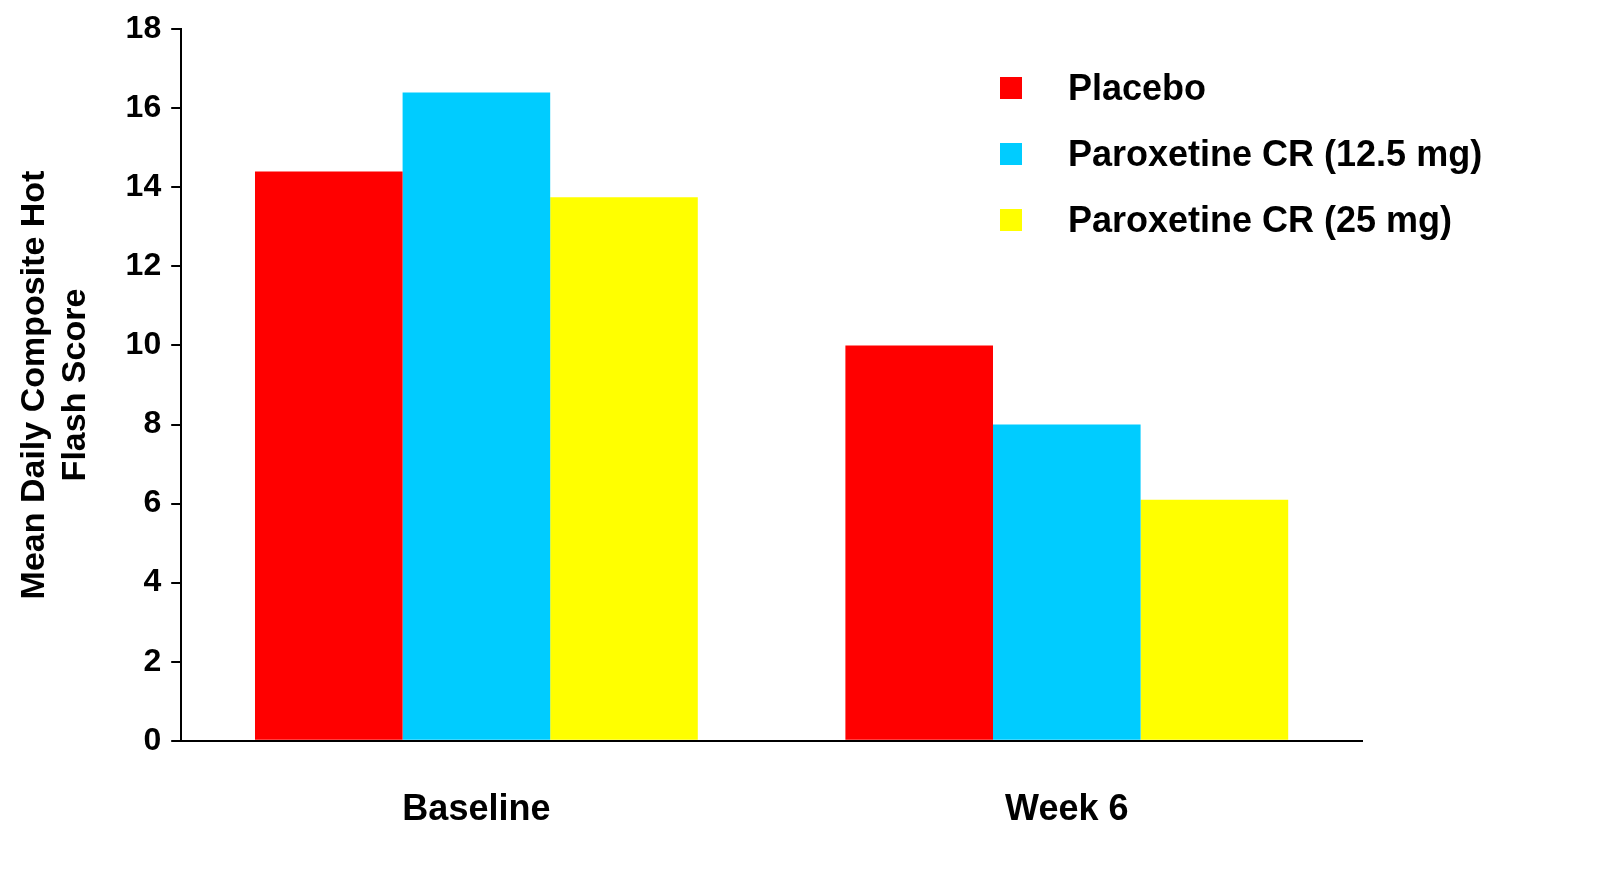 The width and height of the screenshot is (1602, 890). What do you see at coordinates (143, 185) in the screenshot?
I see `y-tick-label: 14` at bounding box center [143, 185].